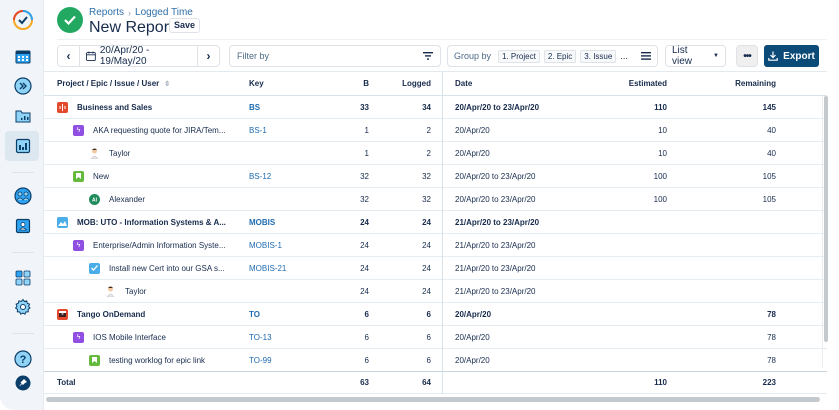  Describe the element at coordinates (495, 176) in the screenshot. I see `row-date: 20/Apr/20 to 23/Apr/20` at that location.